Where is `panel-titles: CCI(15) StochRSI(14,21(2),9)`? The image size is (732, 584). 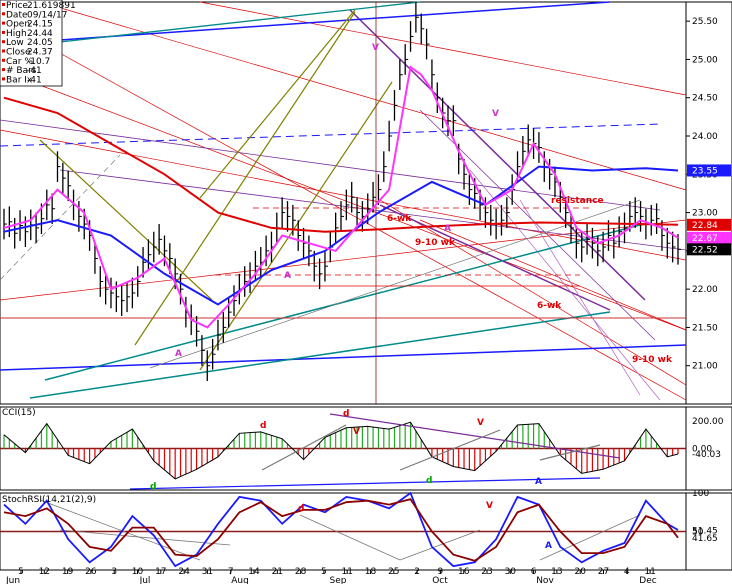 panel-titles: CCI(15) StochRSI(14,21(2),9) is located at coordinates (49, 456).